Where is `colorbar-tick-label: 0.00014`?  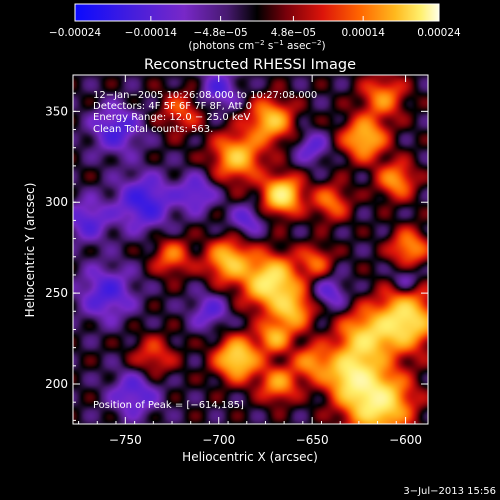 colorbar-tick-label: 0.00014 is located at coordinates (363, 33).